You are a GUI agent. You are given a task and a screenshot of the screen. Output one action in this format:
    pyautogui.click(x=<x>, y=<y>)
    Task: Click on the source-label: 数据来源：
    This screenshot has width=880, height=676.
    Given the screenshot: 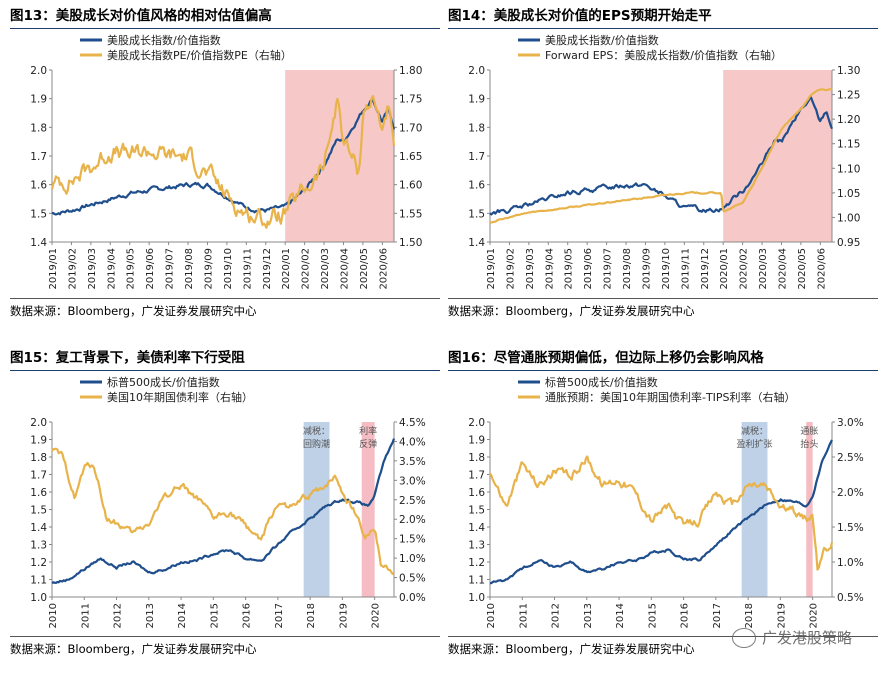 What is the action you would take?
    pyautogui.click(x=39, y=311)
    